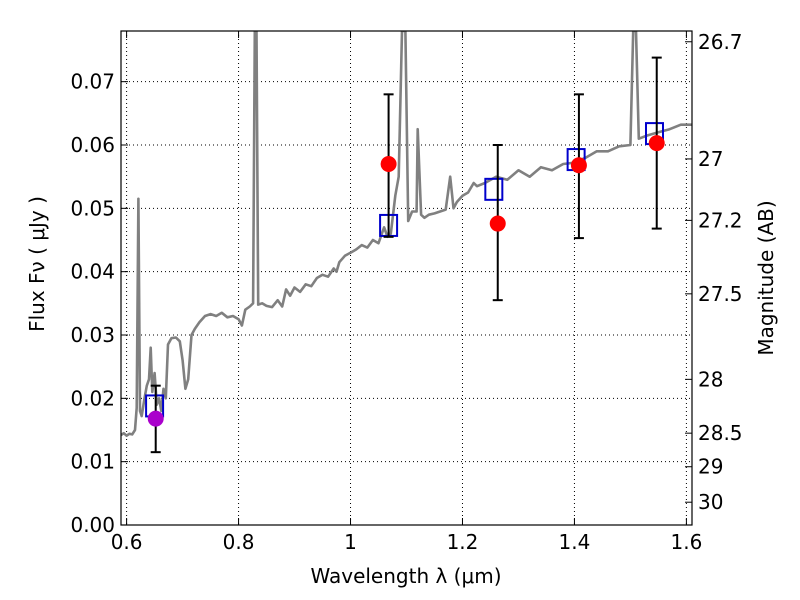  What do you see at coordinates (710, 159) in the screenshot?
I see `right-tick-label: 27` at bounding box center [710, 159].